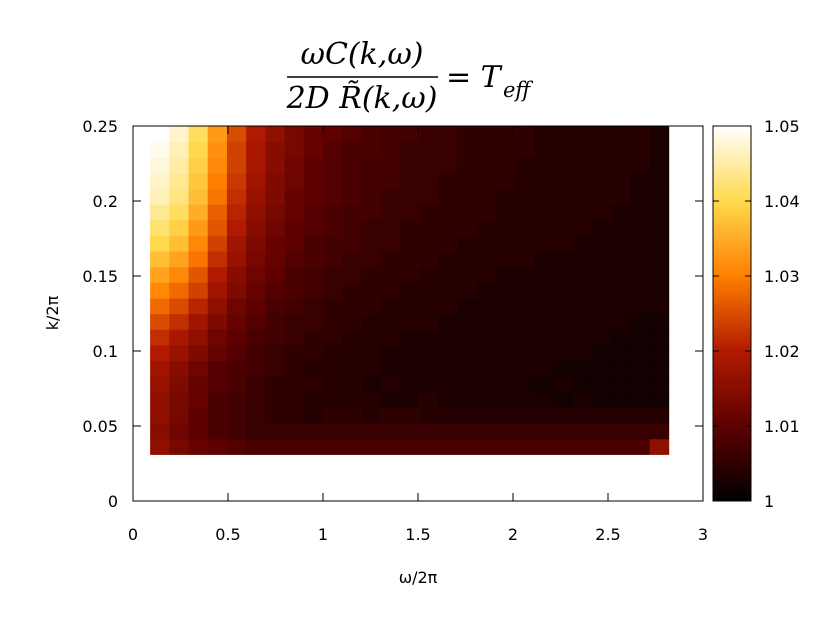 The width and height of the screenshot is (833, 625). What do you see at coordinates (417, 534) in the screenshot?
I see `x-tick-label: 1.5` at bounding box center [417, 534].